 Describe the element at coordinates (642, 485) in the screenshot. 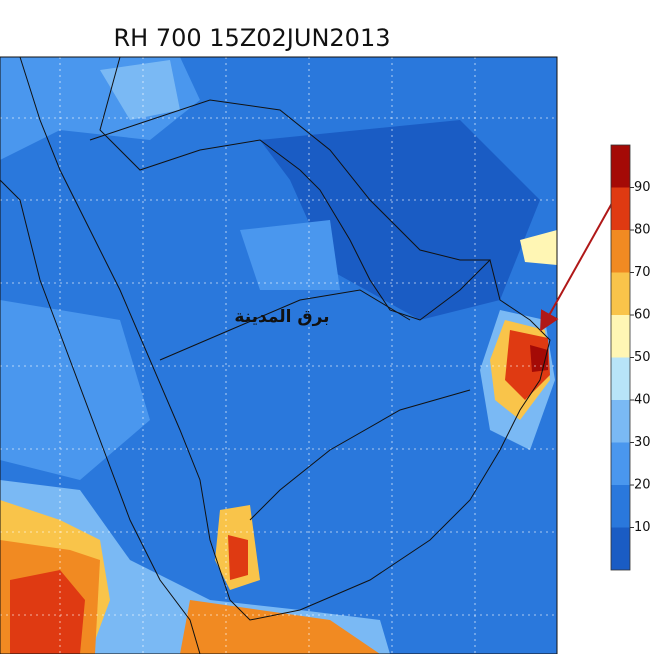

I see `colorbar-tick-label: 20` at that location.